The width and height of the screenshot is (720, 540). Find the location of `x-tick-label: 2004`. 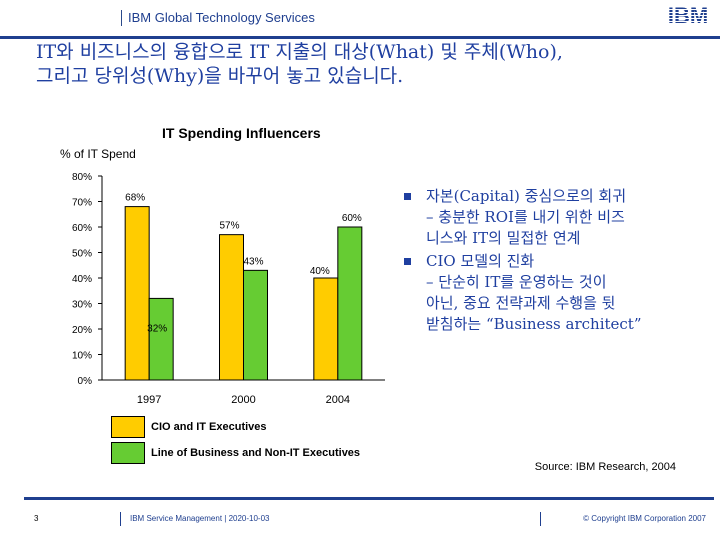

x-tick-label: 2004 is located at coordinates (338, 400).